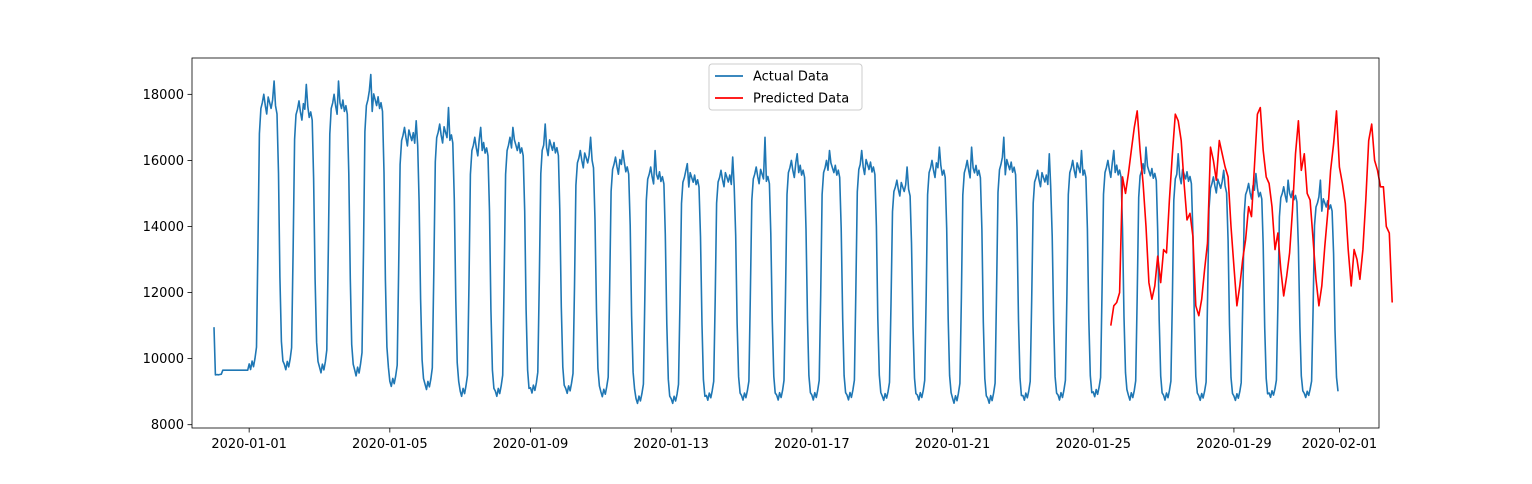 The width and height of the screenshot is (1532, 484). Describe the element at coordinates (390, 444) in the screenshot. I see `x-tick-label: 2020-01-05` at that location.